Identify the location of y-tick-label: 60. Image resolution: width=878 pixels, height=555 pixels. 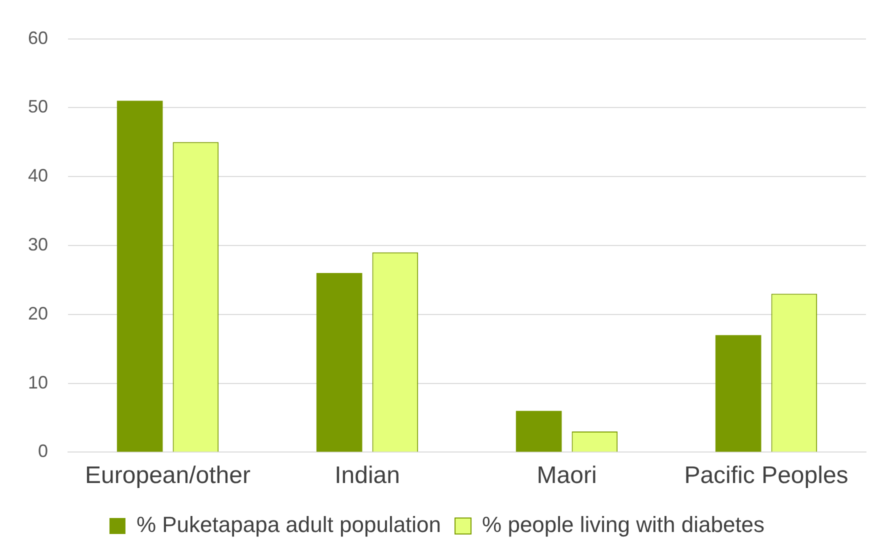
(38, 38).